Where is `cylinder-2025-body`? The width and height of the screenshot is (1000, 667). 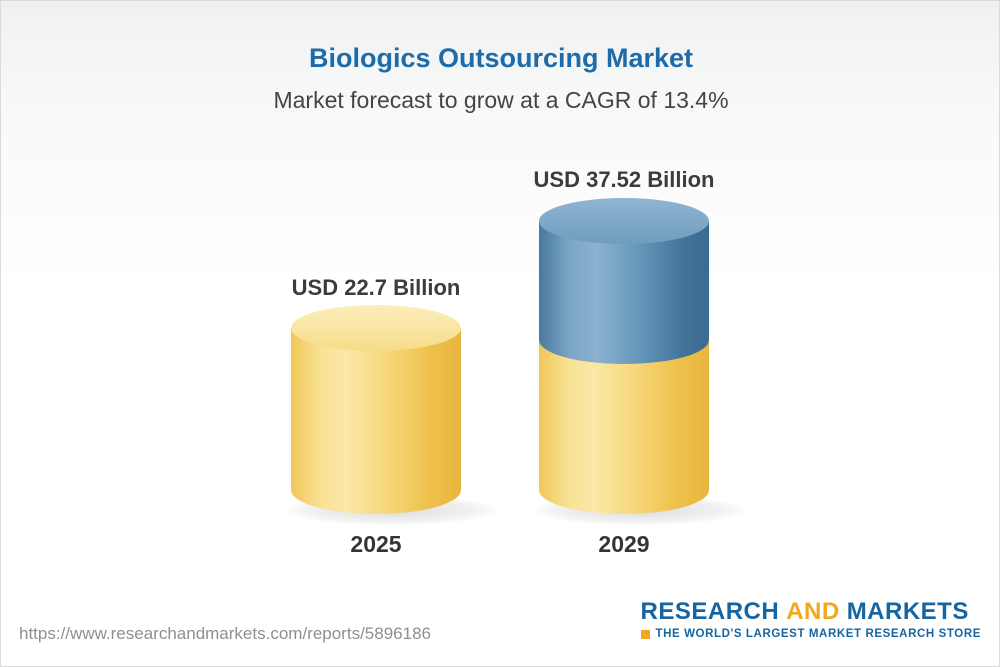
cylinder-2025-body is located at coordinates (376, 421).